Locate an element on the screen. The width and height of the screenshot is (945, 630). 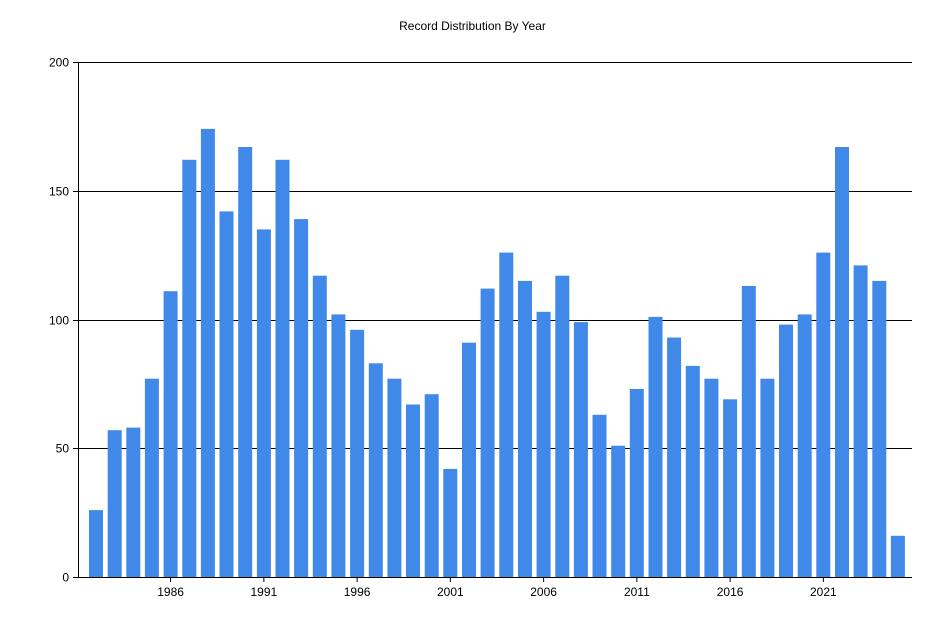
y-tick-label: 50 is located at coordinates (63, 449).